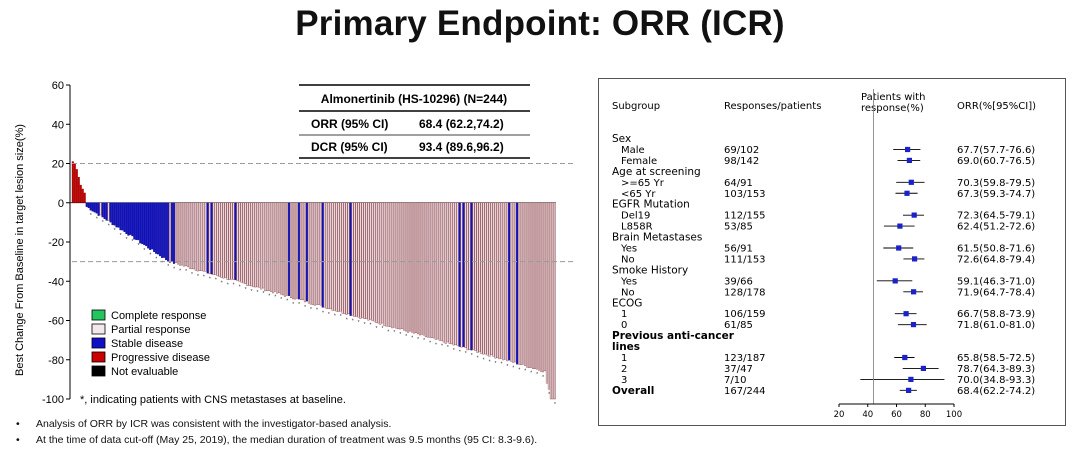  I want to click on forest-x-axis: 20 40 60 80 100, so click(898, 254).